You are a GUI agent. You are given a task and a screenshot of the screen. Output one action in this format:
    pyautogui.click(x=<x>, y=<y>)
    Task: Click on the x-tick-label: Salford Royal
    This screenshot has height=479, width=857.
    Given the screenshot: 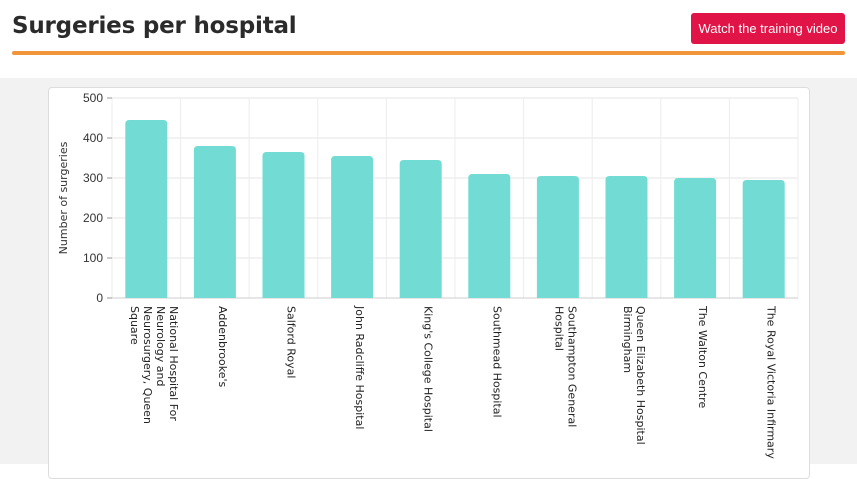 What is the action you would take?
    pyautogui.click(x=291, y=342)
    